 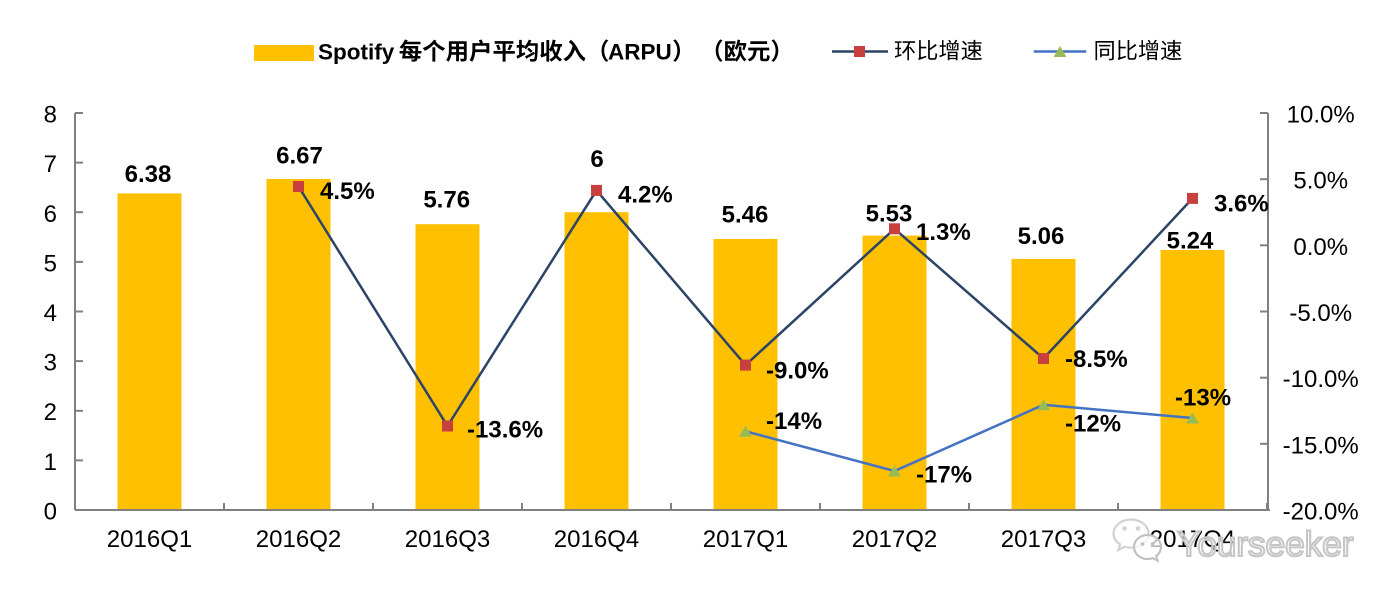 What do you see at coordinates (148, 174) in the screenshot?
I see `svg-text: 6.38` at bounding box center [148, 174].